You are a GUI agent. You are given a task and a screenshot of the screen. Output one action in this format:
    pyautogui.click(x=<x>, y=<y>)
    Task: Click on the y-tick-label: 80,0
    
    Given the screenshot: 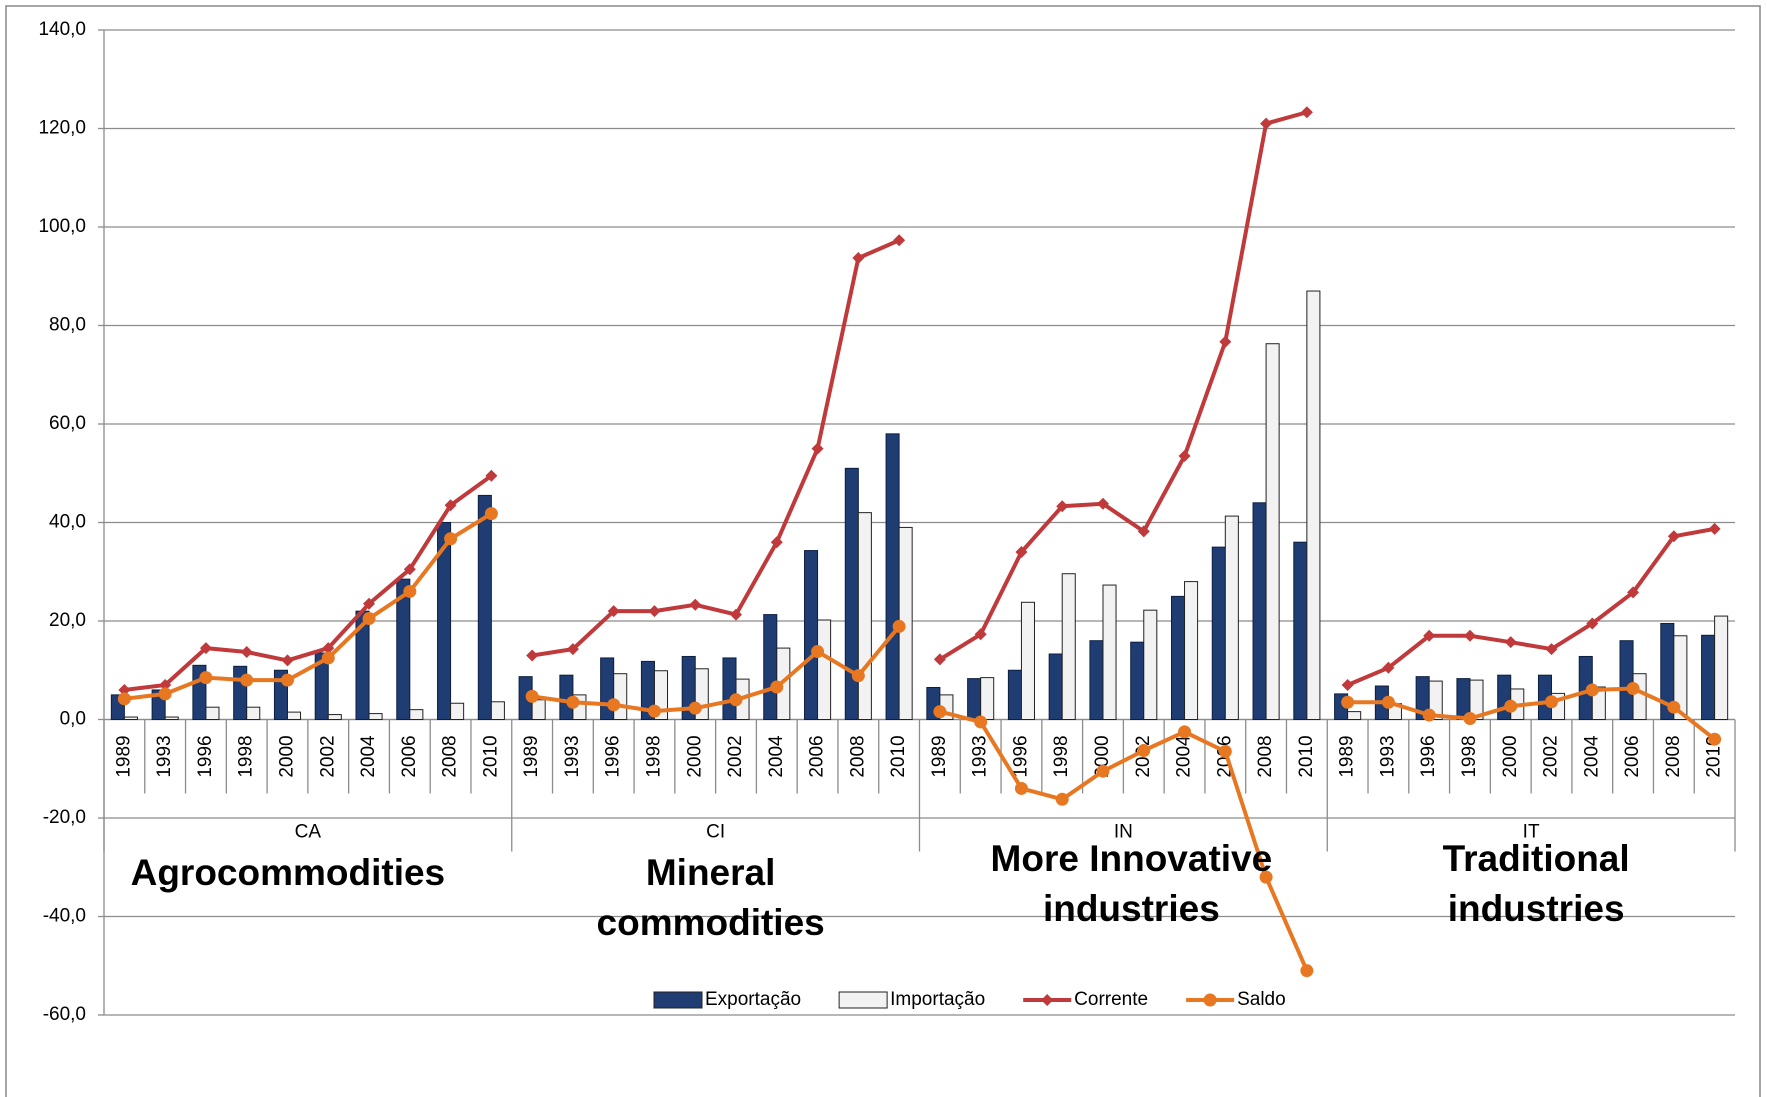 What is the action you would take?
    pyautogui.click(x=67, y=325)
    